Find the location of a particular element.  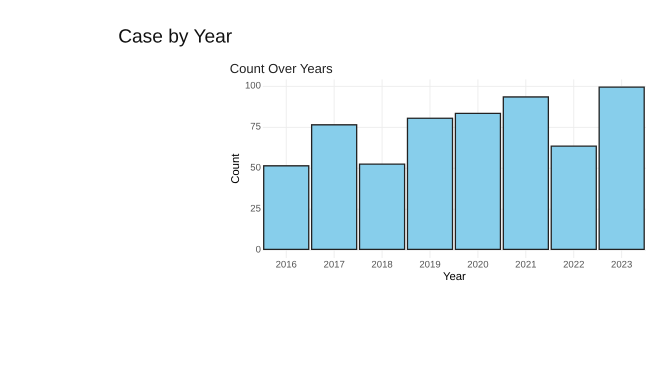

x-tick-label: 2018 is located at coordinates (382, 265).